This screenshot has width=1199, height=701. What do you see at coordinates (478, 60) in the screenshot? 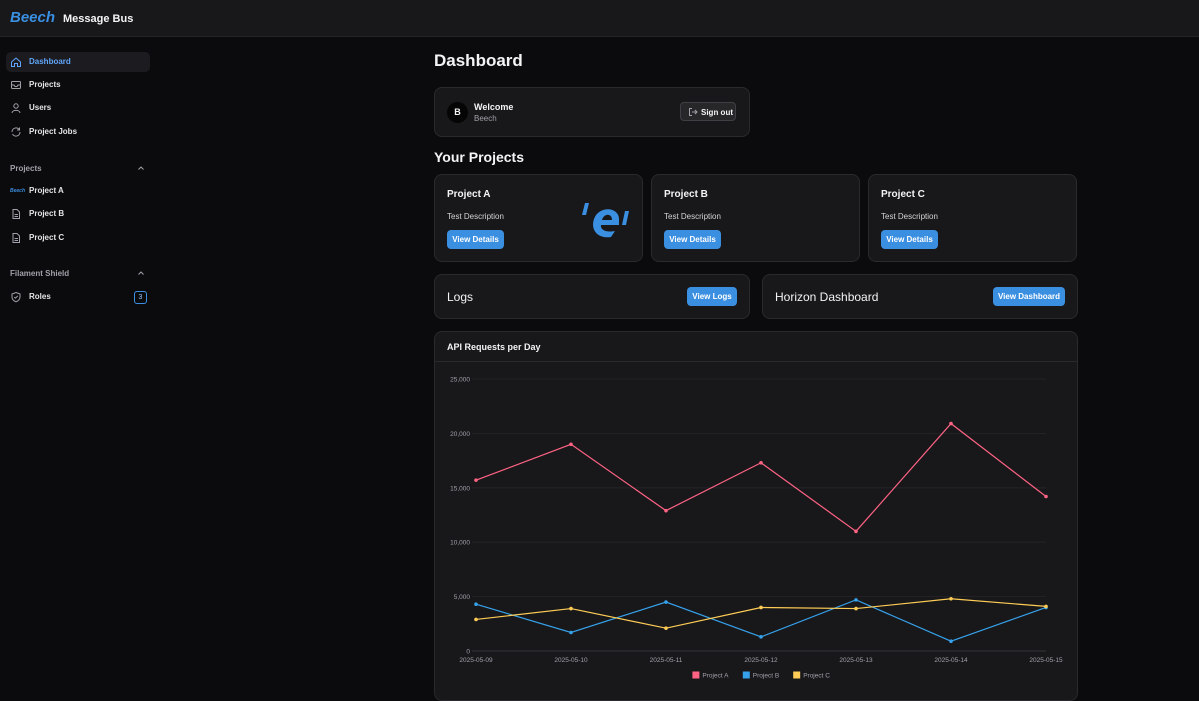
I see `page-heading: Dashboard` at bounding box center [478, 60].